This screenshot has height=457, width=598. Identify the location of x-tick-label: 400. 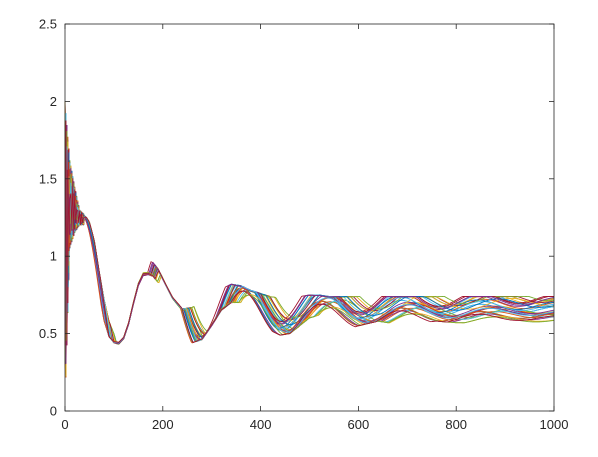
(261, 424).